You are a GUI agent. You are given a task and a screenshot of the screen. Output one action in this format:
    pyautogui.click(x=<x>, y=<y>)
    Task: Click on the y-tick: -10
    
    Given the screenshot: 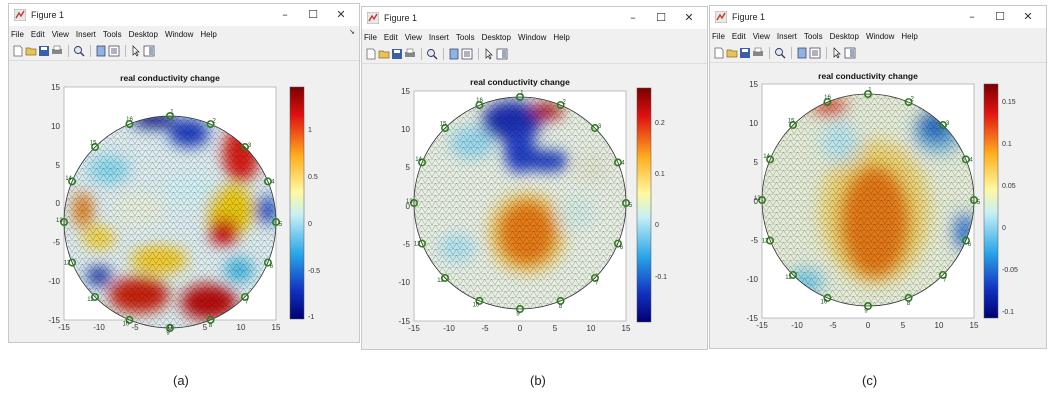 What is the action you would take?
    pyautogui.click(x=54, y=281)
    